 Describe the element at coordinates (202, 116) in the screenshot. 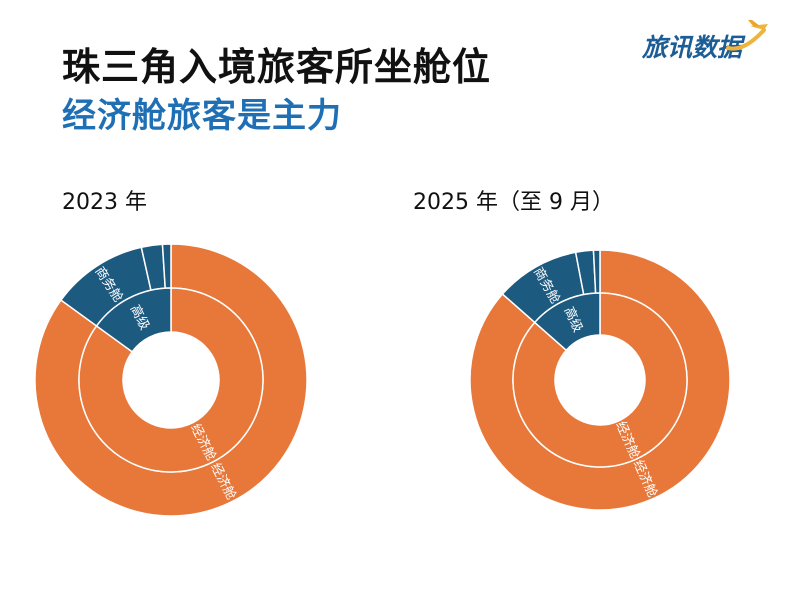

I see `page-subtitle: 经济舱旅客是主力` at that location.